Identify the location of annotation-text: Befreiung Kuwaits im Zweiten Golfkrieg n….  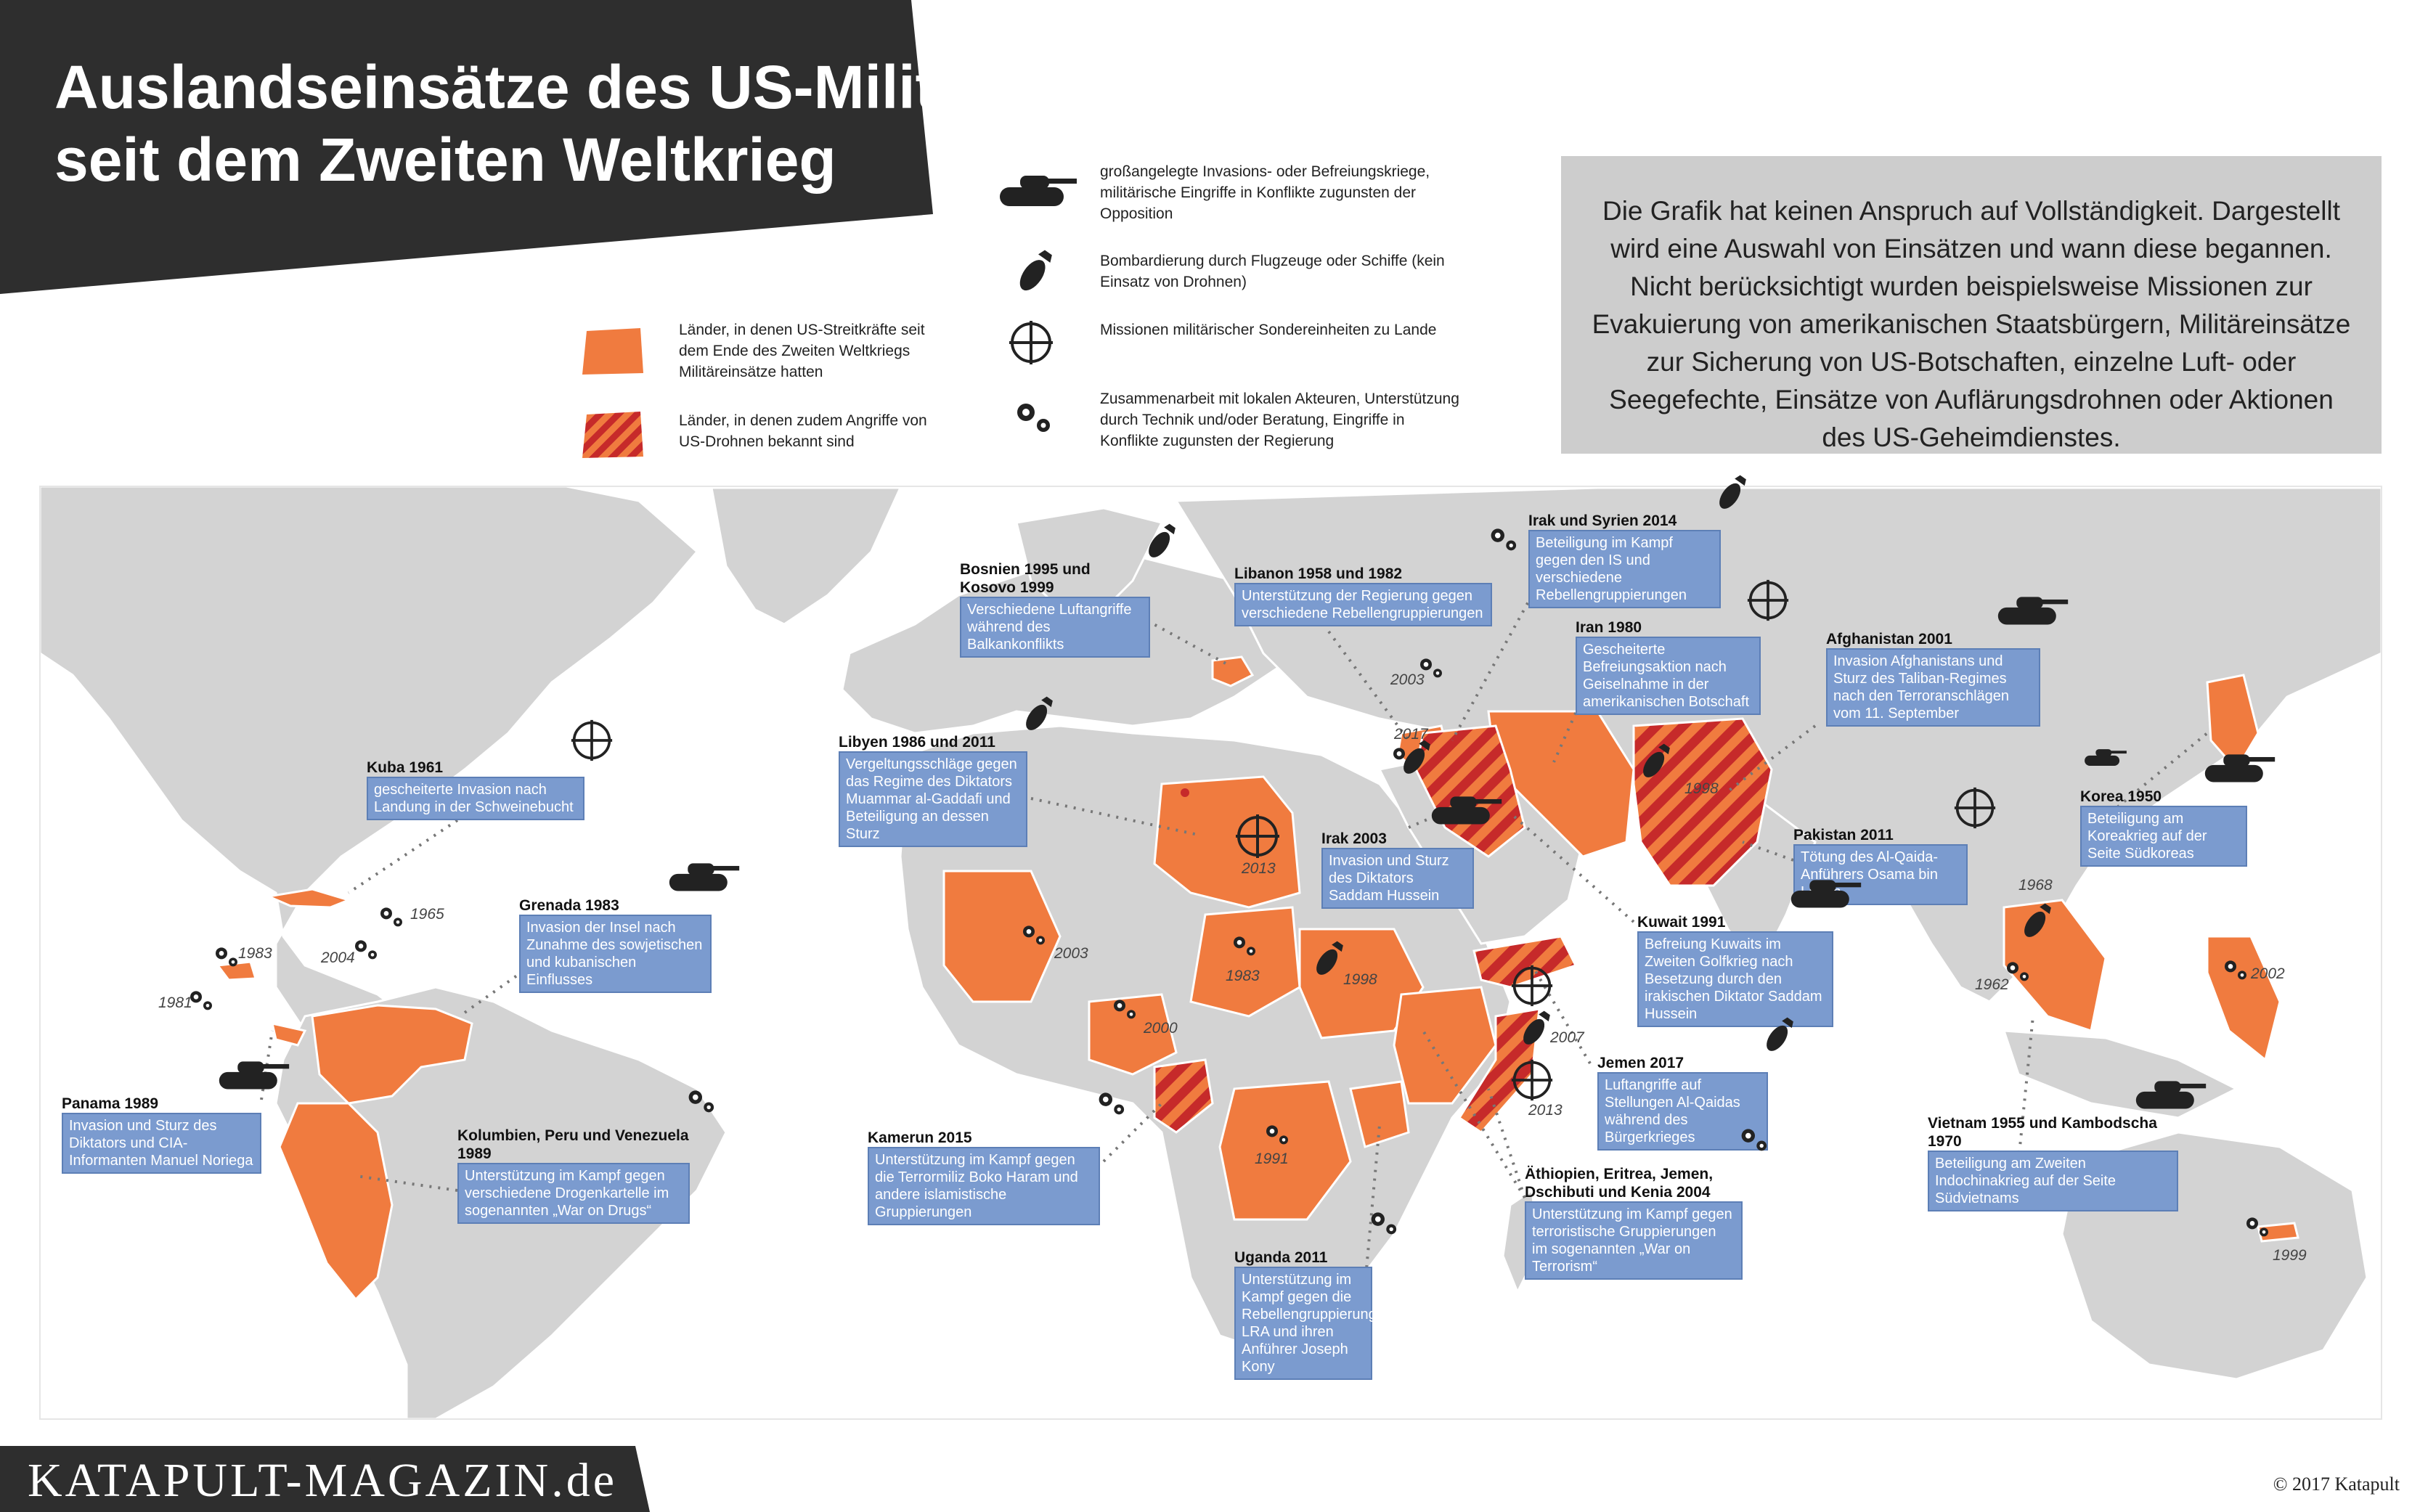
(1735, 979).